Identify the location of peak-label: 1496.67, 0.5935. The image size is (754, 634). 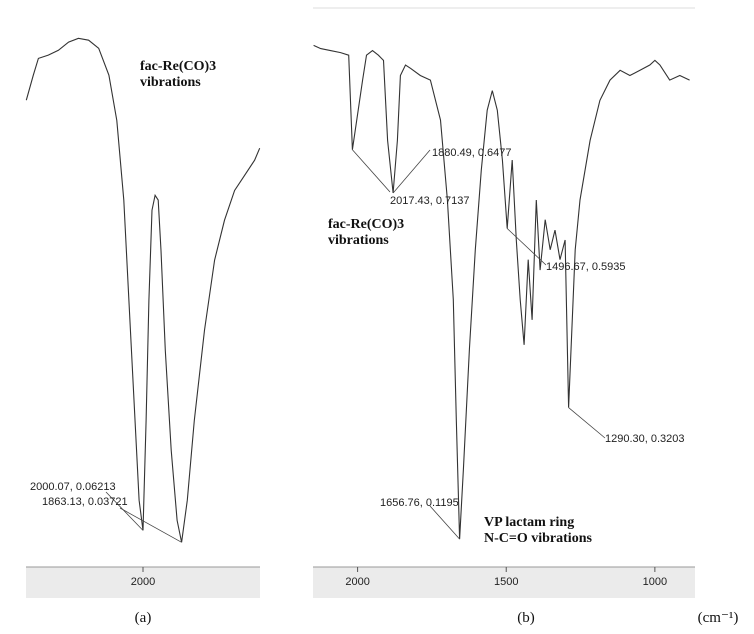
(586, 267).